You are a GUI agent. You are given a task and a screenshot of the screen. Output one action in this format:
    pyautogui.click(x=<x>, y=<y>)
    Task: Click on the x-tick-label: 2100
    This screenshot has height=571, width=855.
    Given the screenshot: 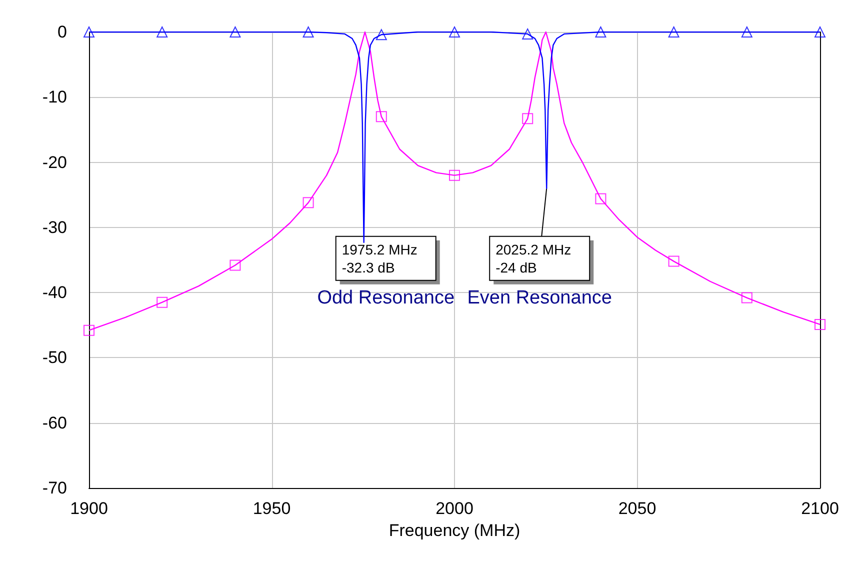 What is the action you would take?
    pyautogui.click(x=820, y=508)
    